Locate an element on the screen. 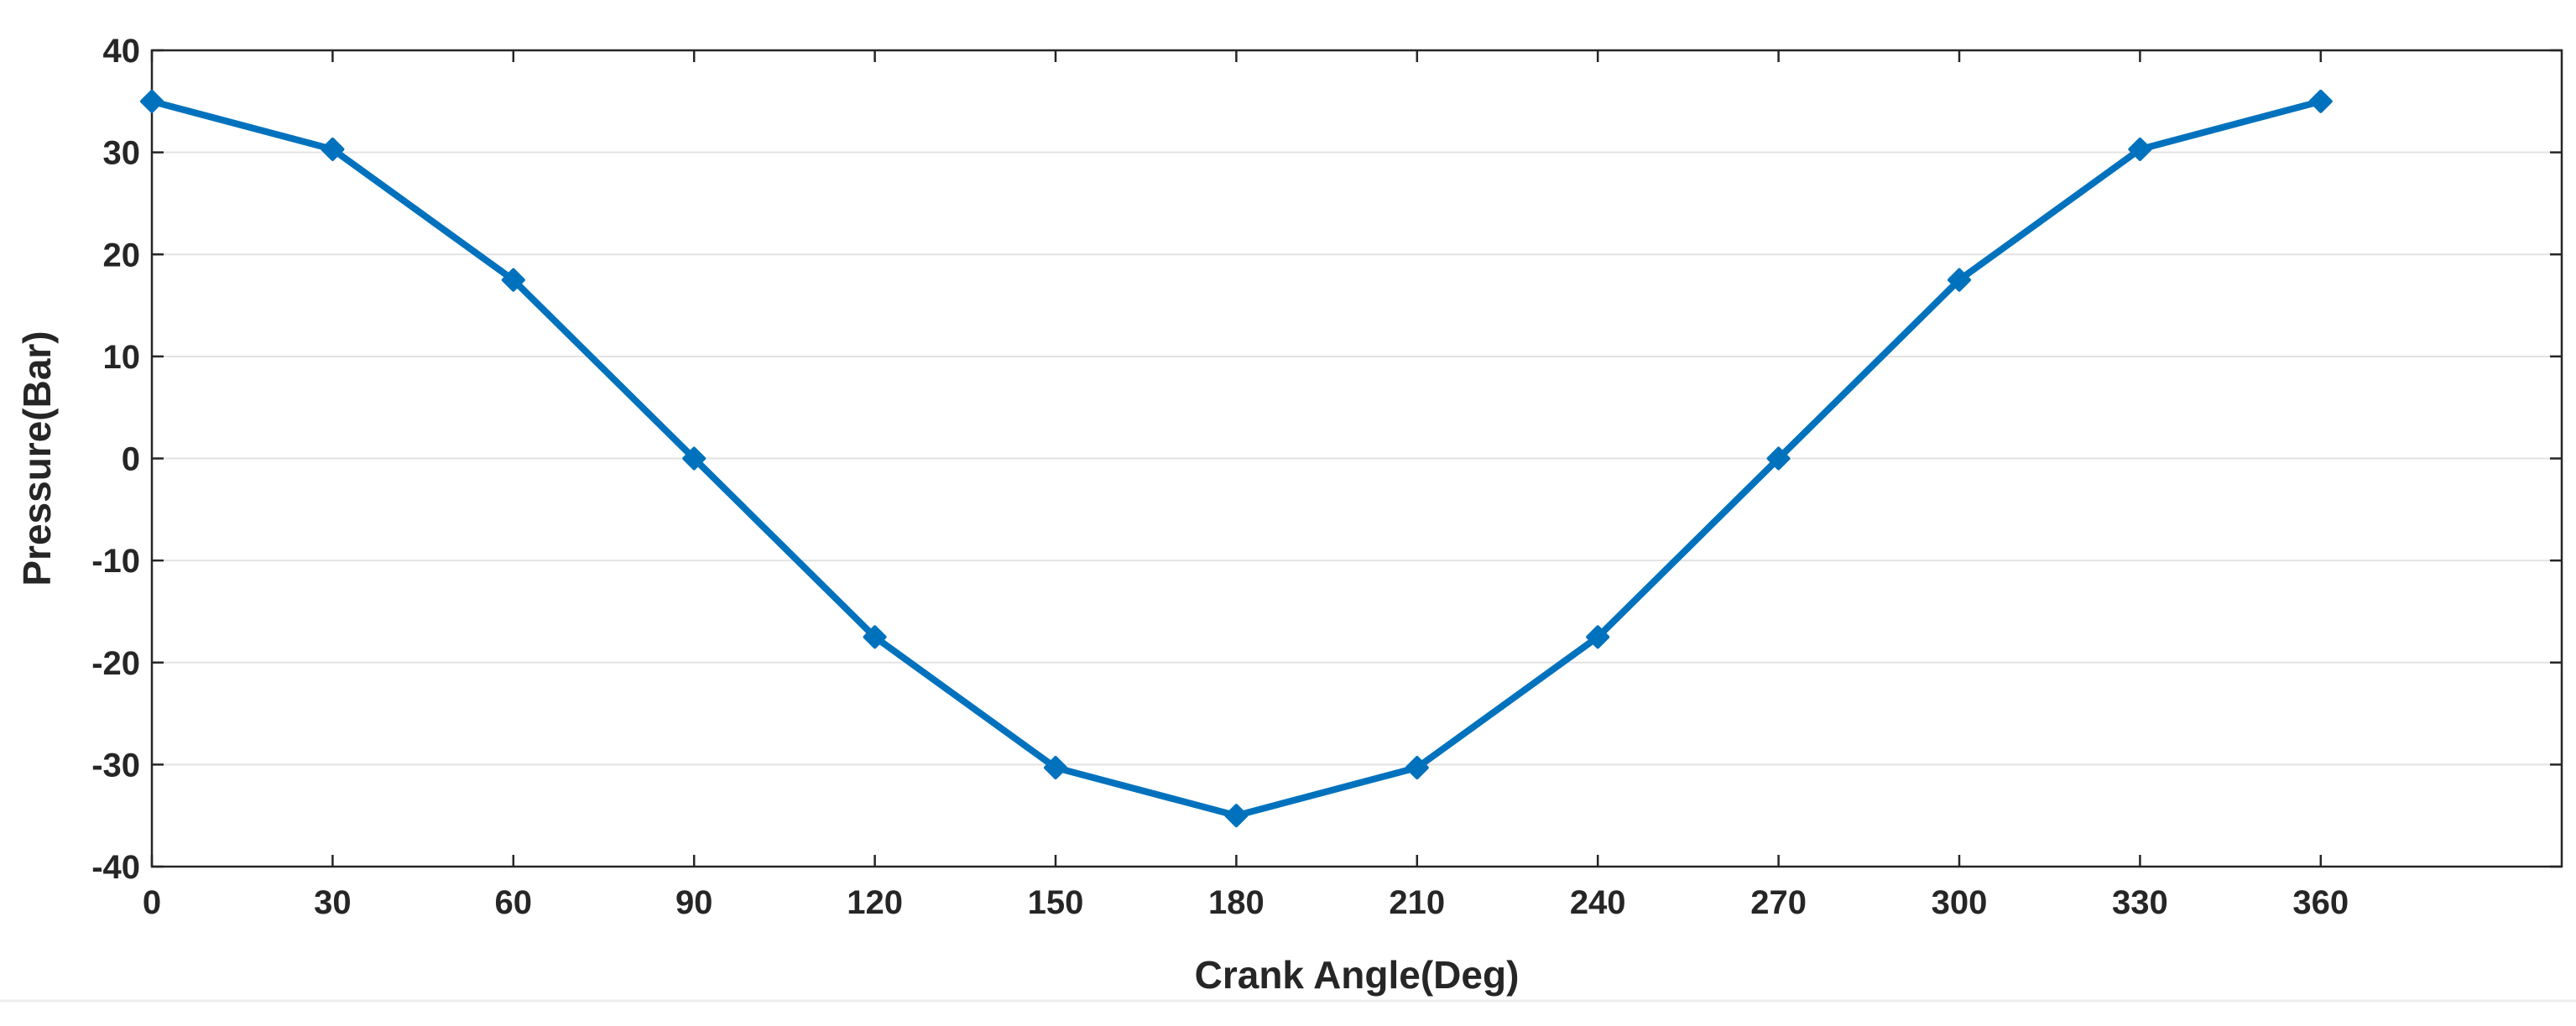 The image size is (2576, 1026). y-tick-label-2: -20 is located at coordinates (115, 663).